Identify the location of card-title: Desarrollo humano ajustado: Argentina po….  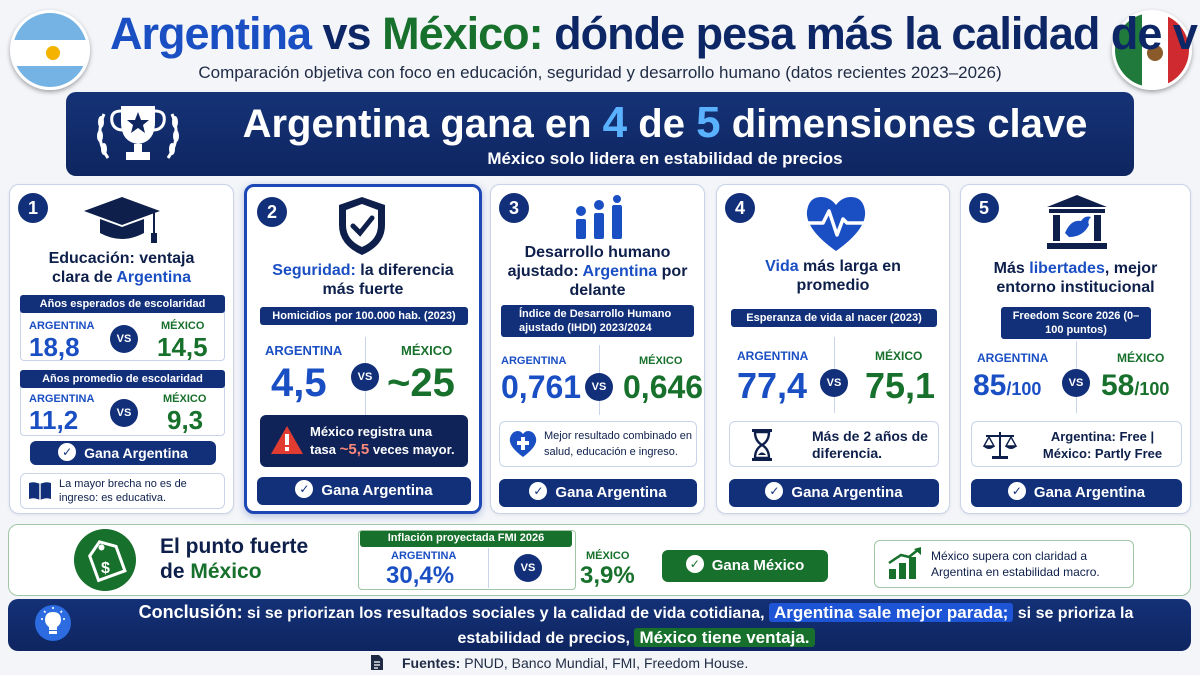
(597, 271).